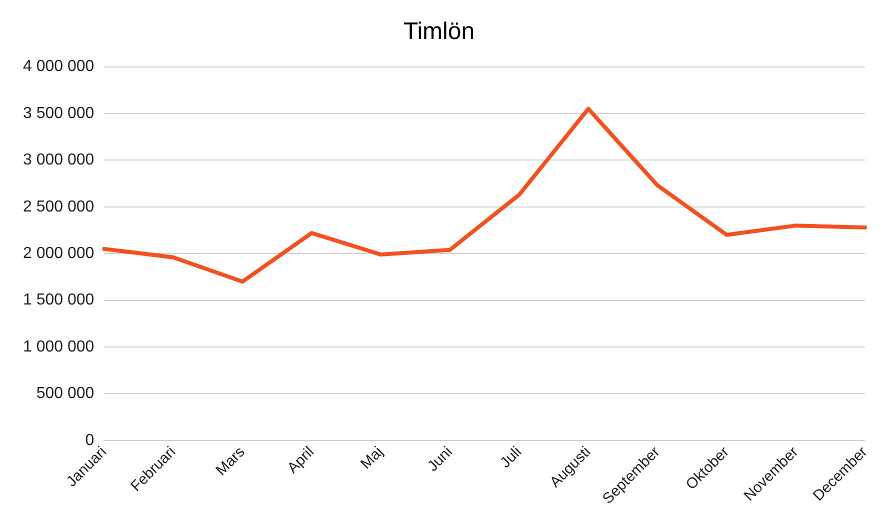 This screenshot has width=893, height=519. I want to click on x-tick-label: Juni, so click(440, 459).